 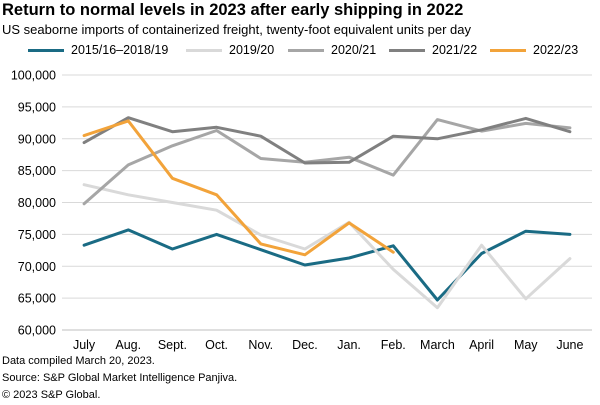 What do you see at coordinates (37, 299) in the screenshot?
I see `y-tick-label: 65,000` at bounding box center [37, 299].